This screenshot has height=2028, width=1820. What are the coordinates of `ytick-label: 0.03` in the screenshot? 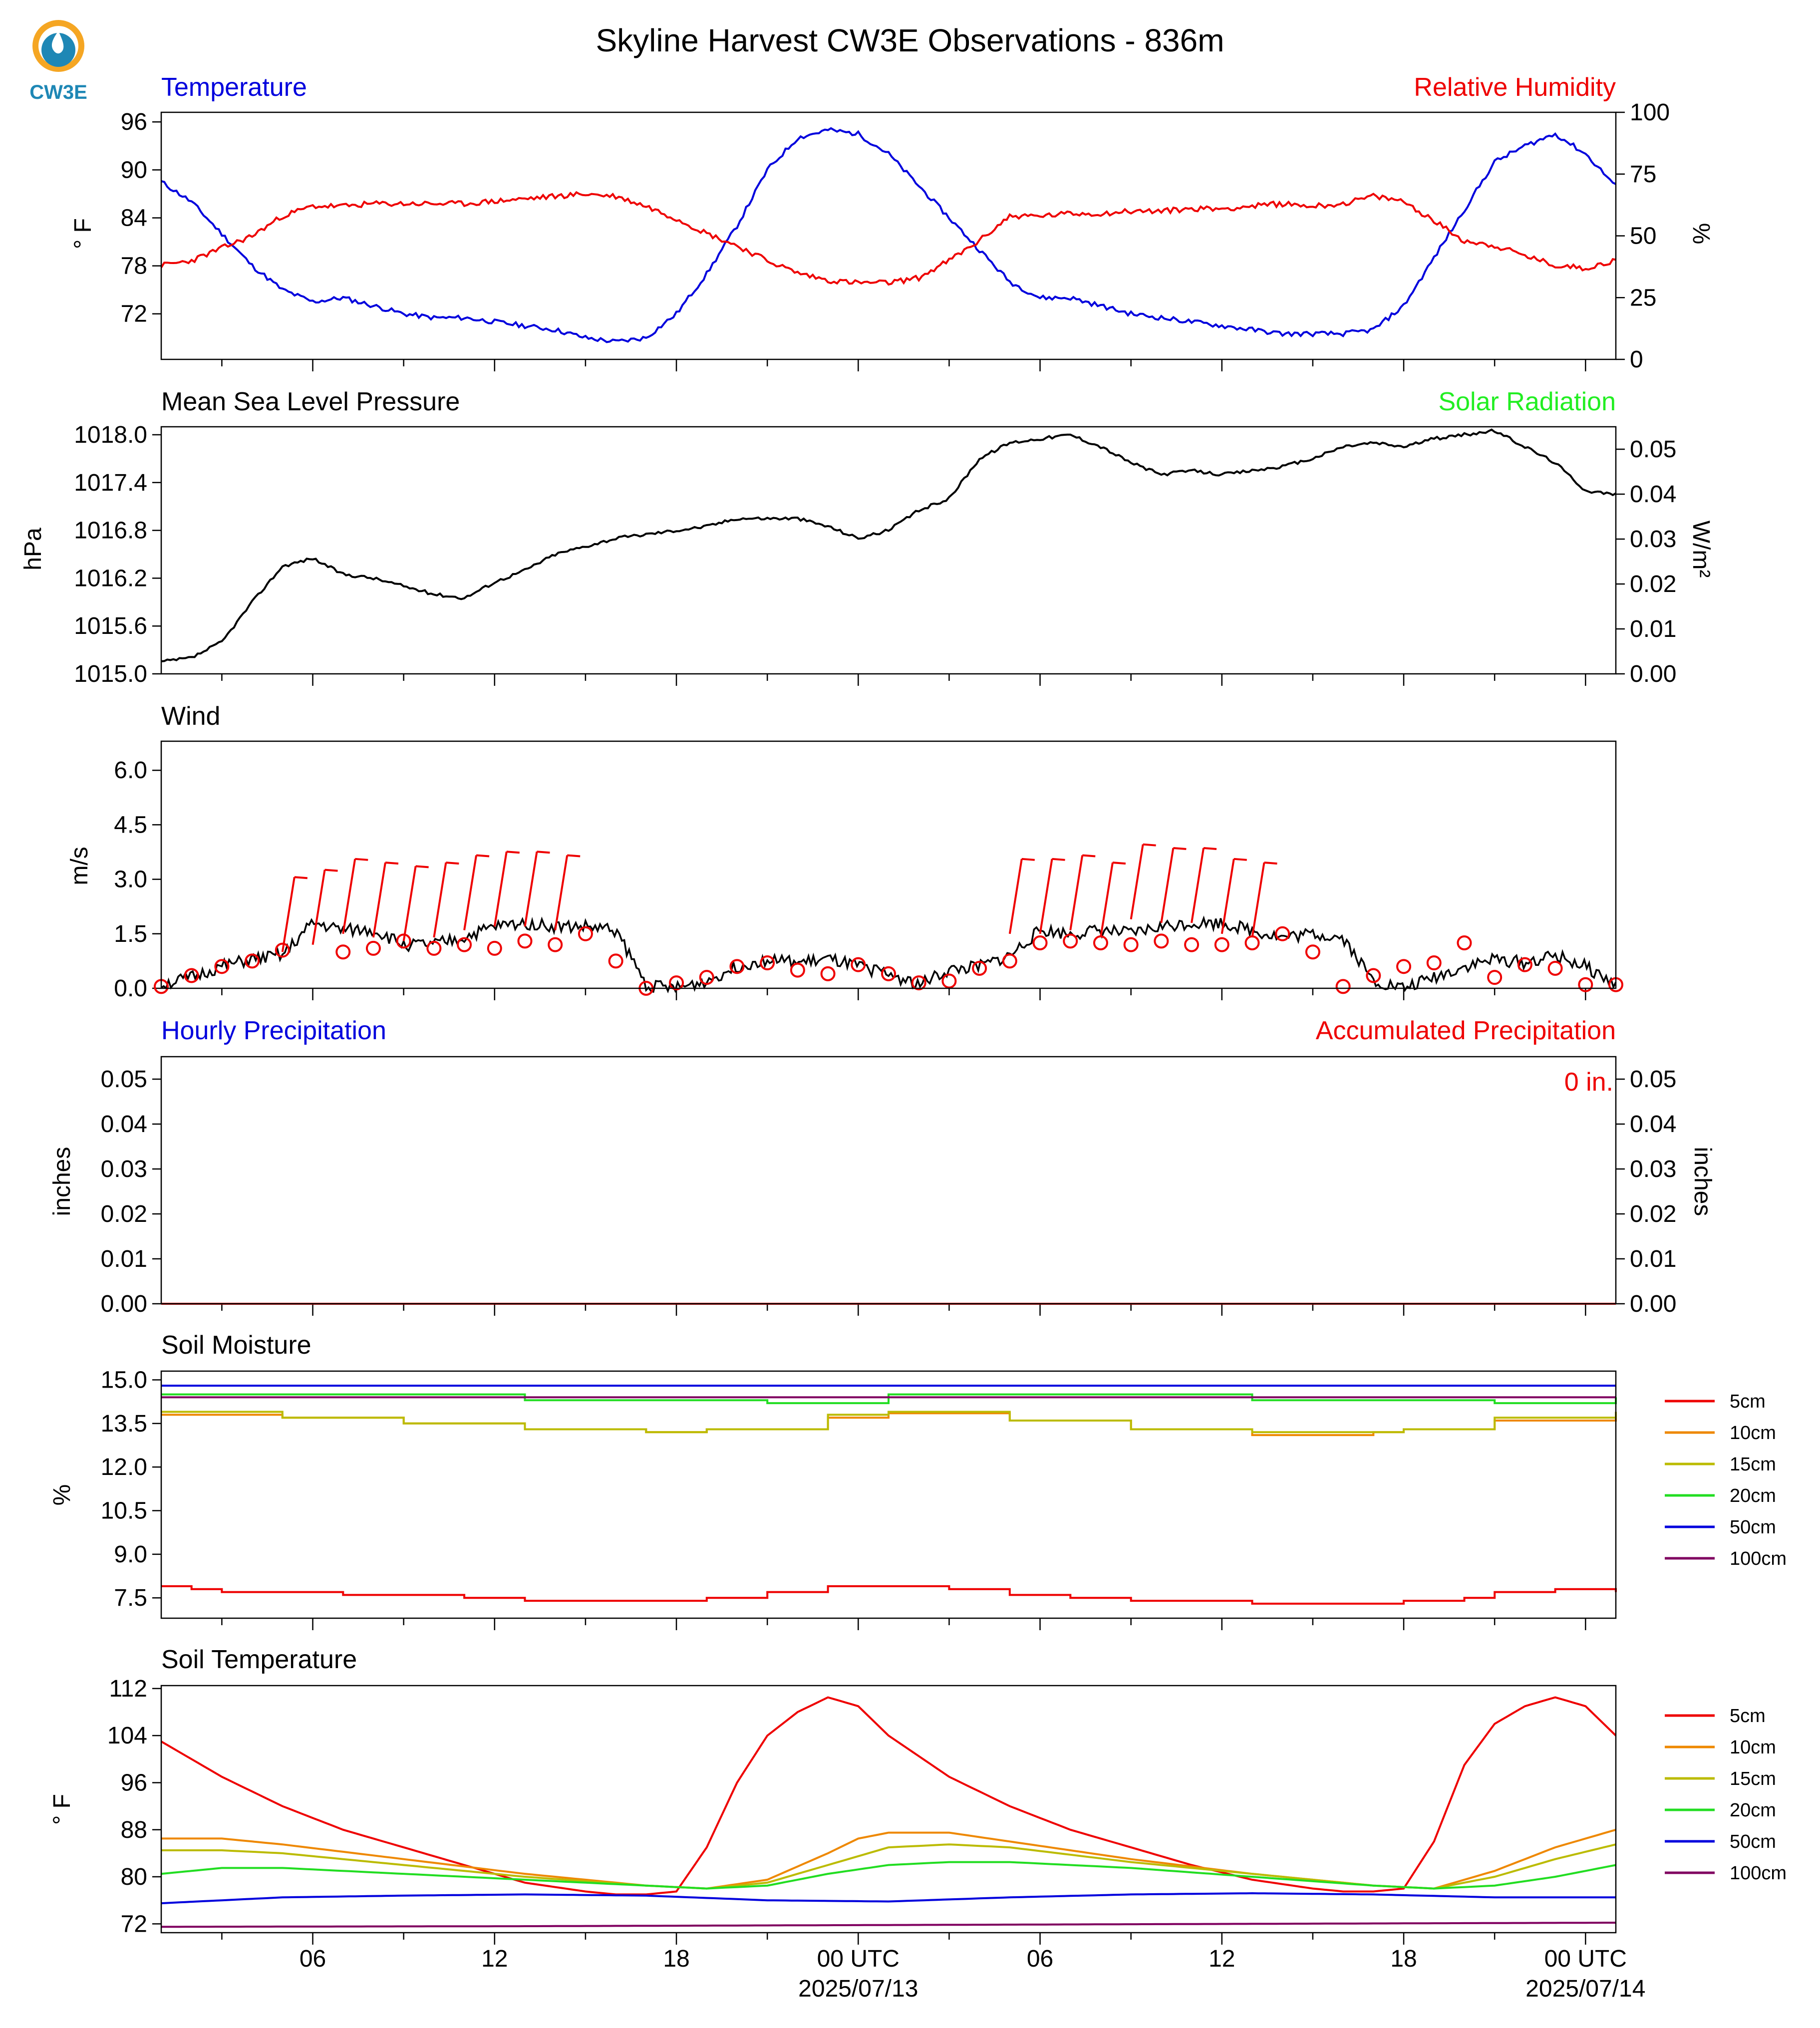 It's located at (124, 1169).